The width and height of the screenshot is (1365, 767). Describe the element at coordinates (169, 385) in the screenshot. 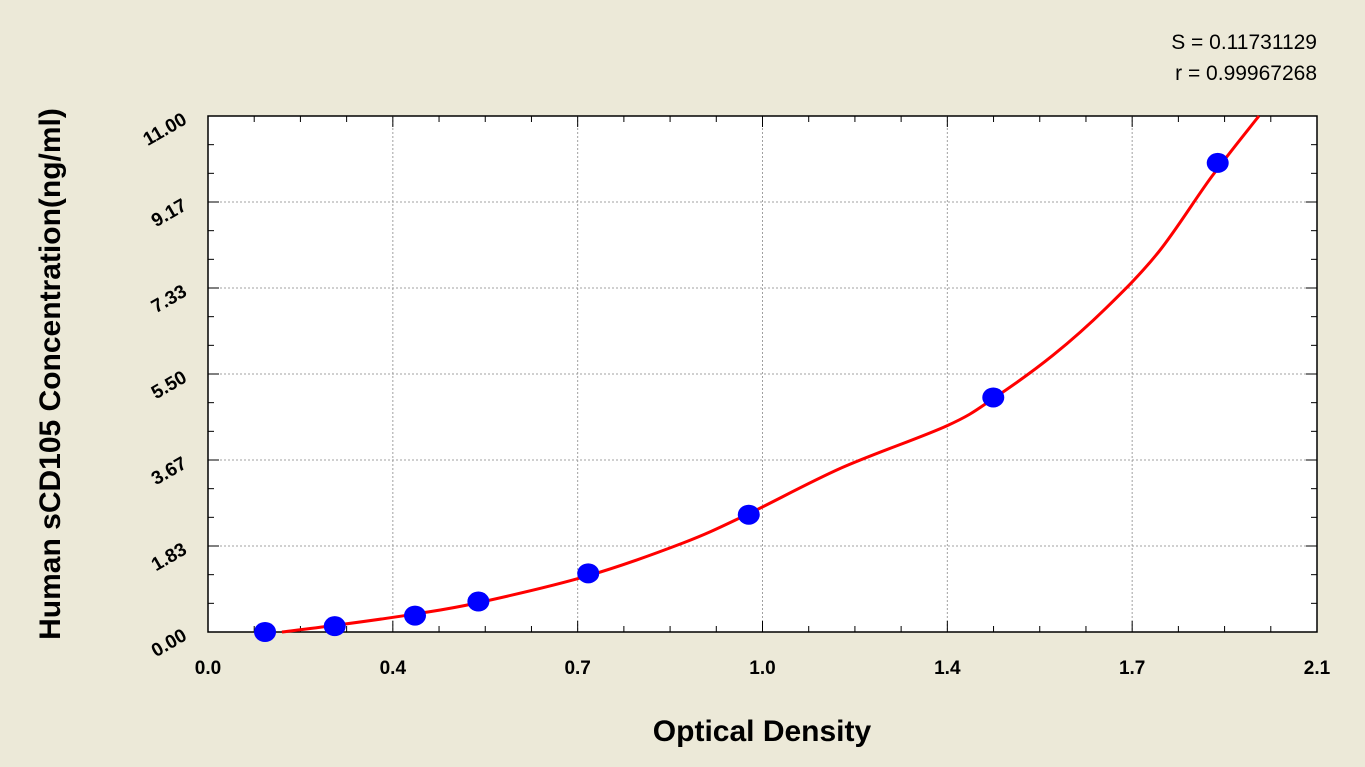

I see `y-tick-label: 5.50` at that location.